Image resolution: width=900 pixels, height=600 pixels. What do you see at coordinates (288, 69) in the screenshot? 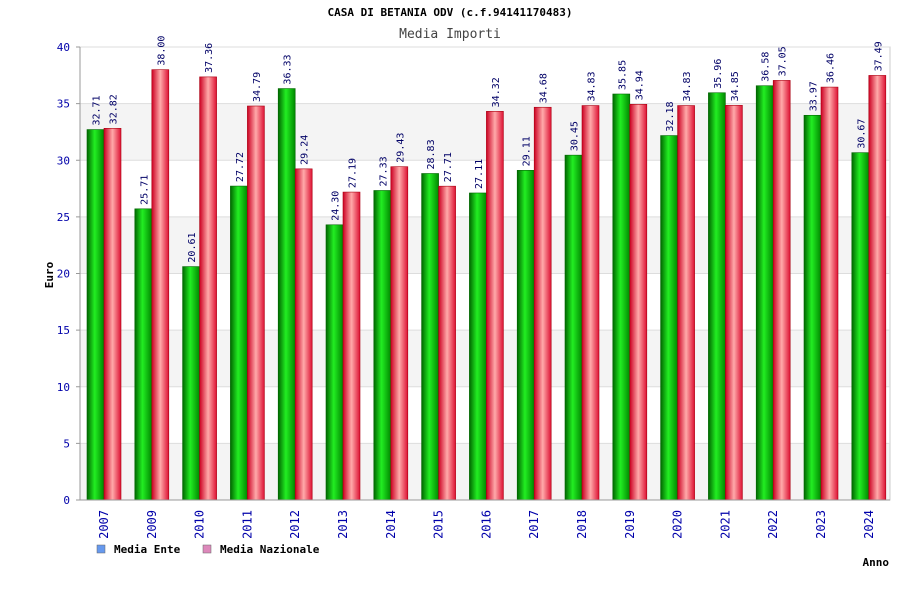
I see `value-label-media-ente-2012: 36.33` at bounding box center [288, 69].